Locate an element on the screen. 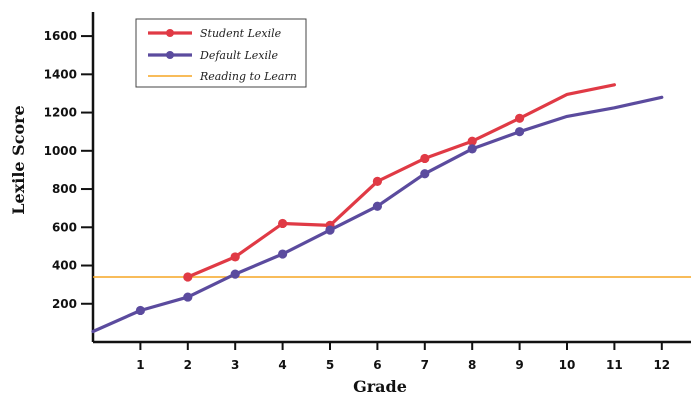 The width and height of the screenshot is (691, 393). x-tick-label: 7 is located at coordinates (425, 365).